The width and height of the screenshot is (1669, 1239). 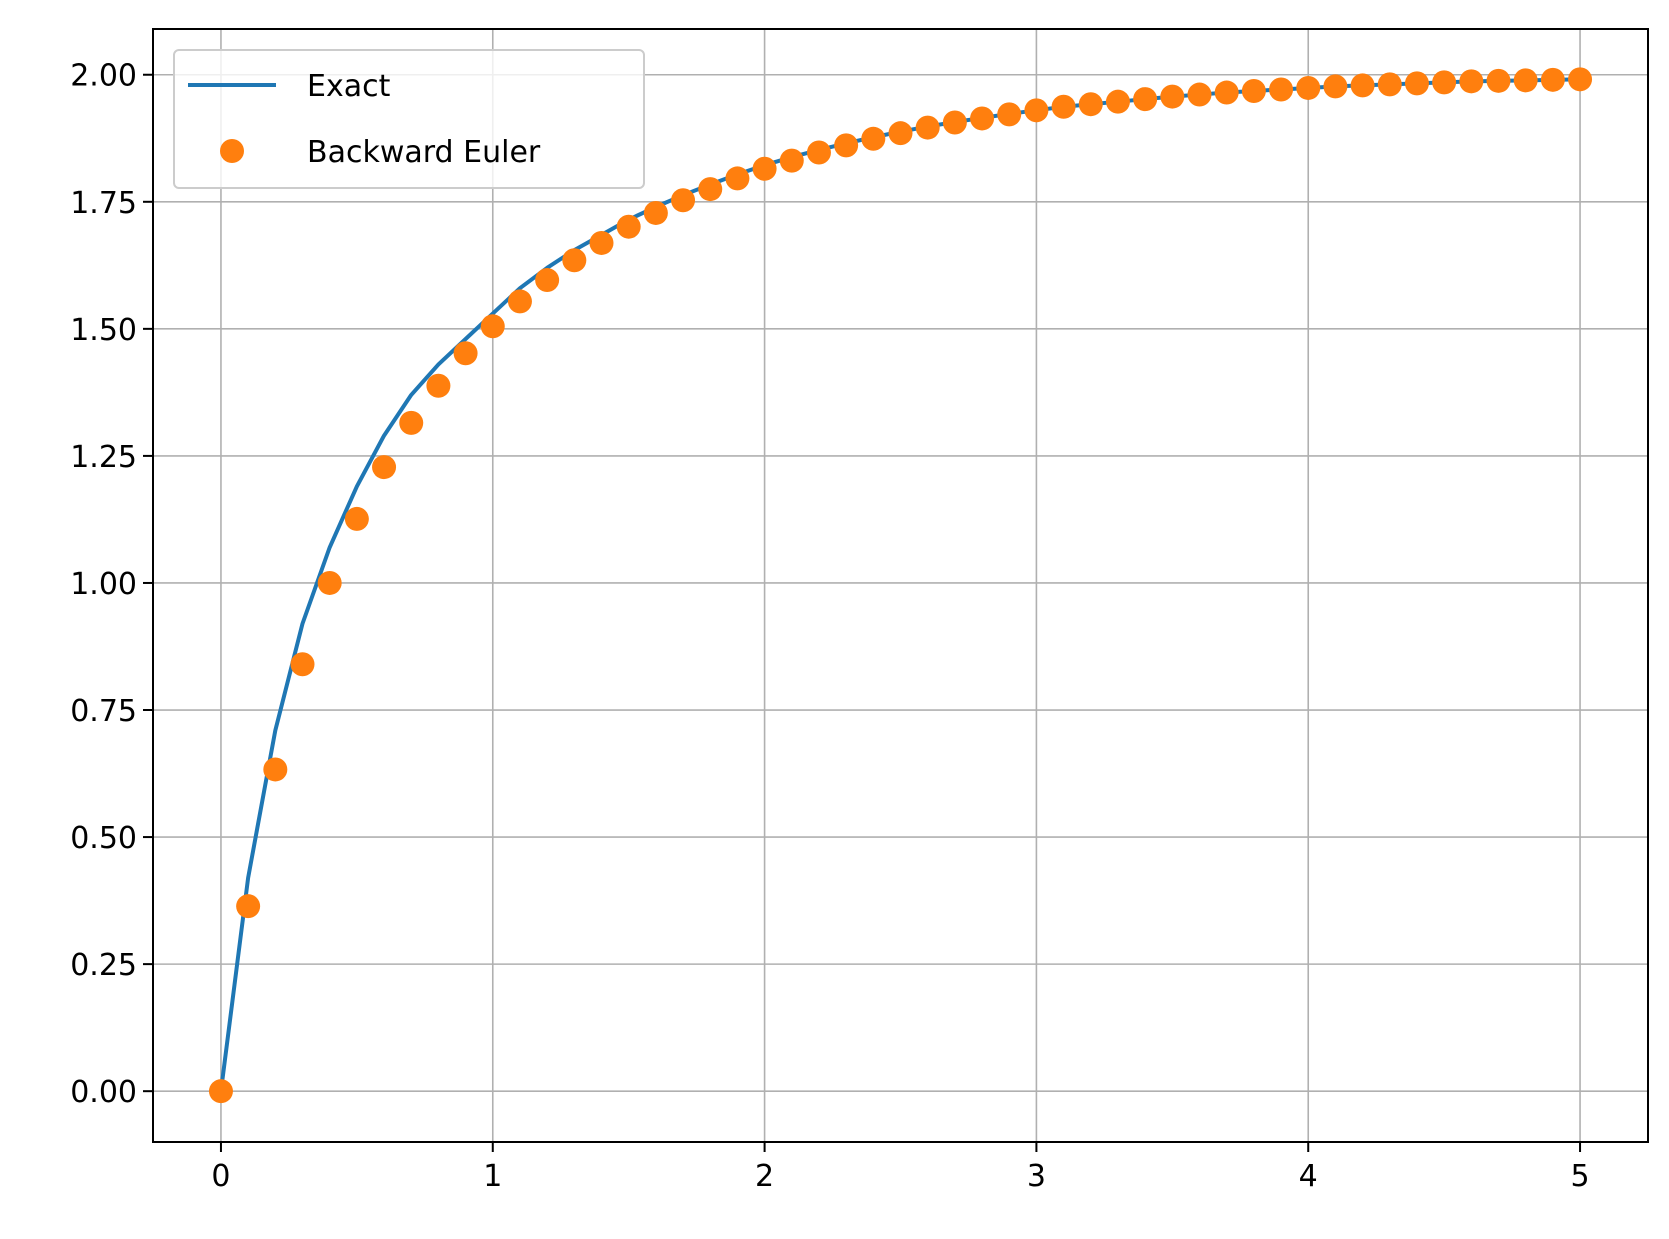 What do you see at coordinates (232, 151) in the screenshot?
I see `legend-backward-euler-marker` at bounding box center [232, 151].